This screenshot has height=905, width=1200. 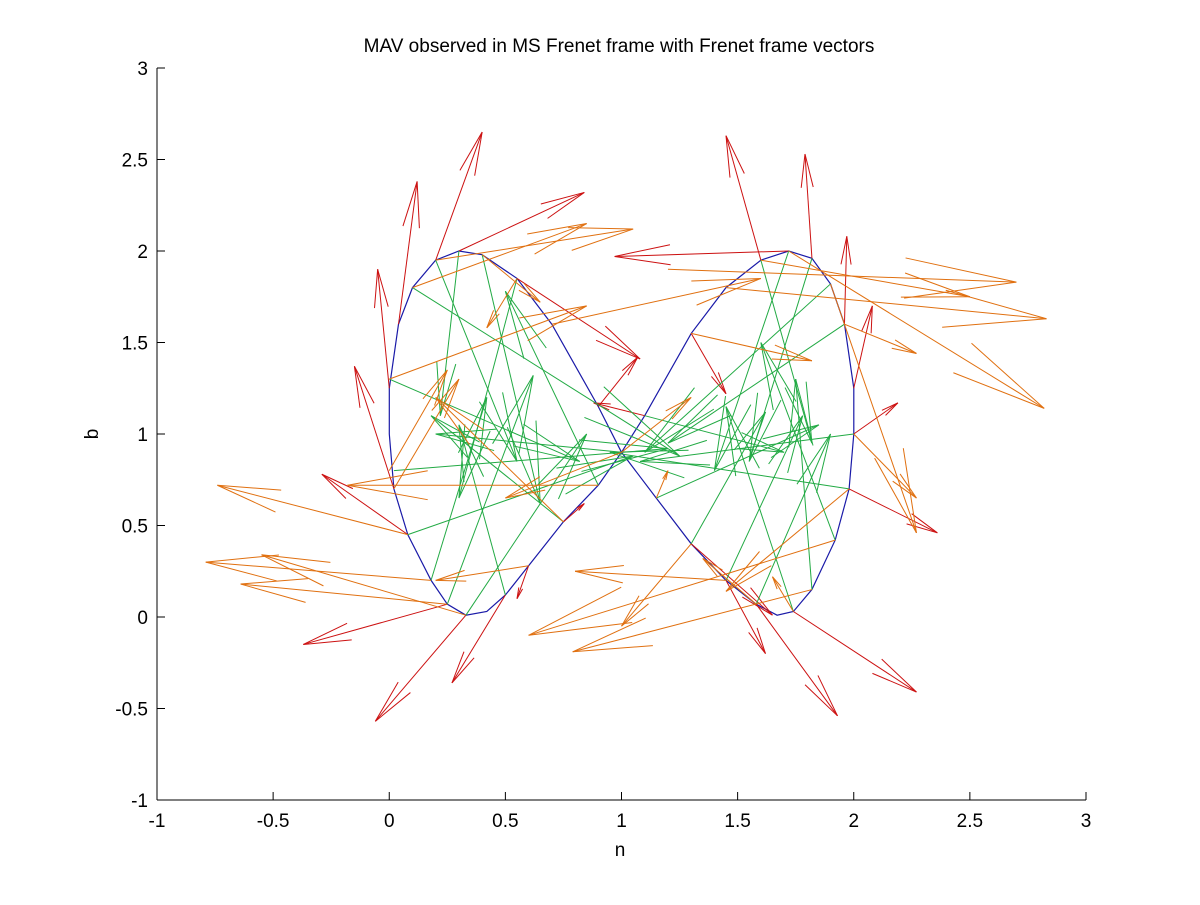 I want to click on y-tick-label: 0, so click(x=142, y=618).